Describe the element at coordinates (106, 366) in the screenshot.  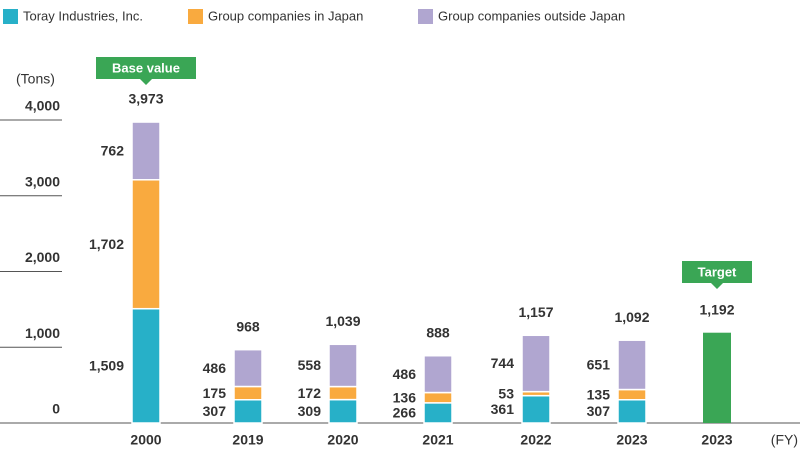
I see `segment-label: 1,509` at that location.